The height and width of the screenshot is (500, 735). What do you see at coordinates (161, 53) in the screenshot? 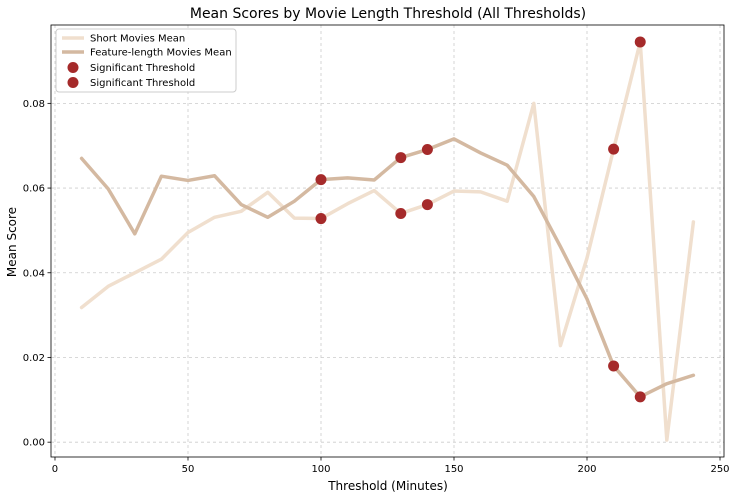
I see `legend-label-feature: Feature-length Movies Mean` at bounding box center [161, 53].